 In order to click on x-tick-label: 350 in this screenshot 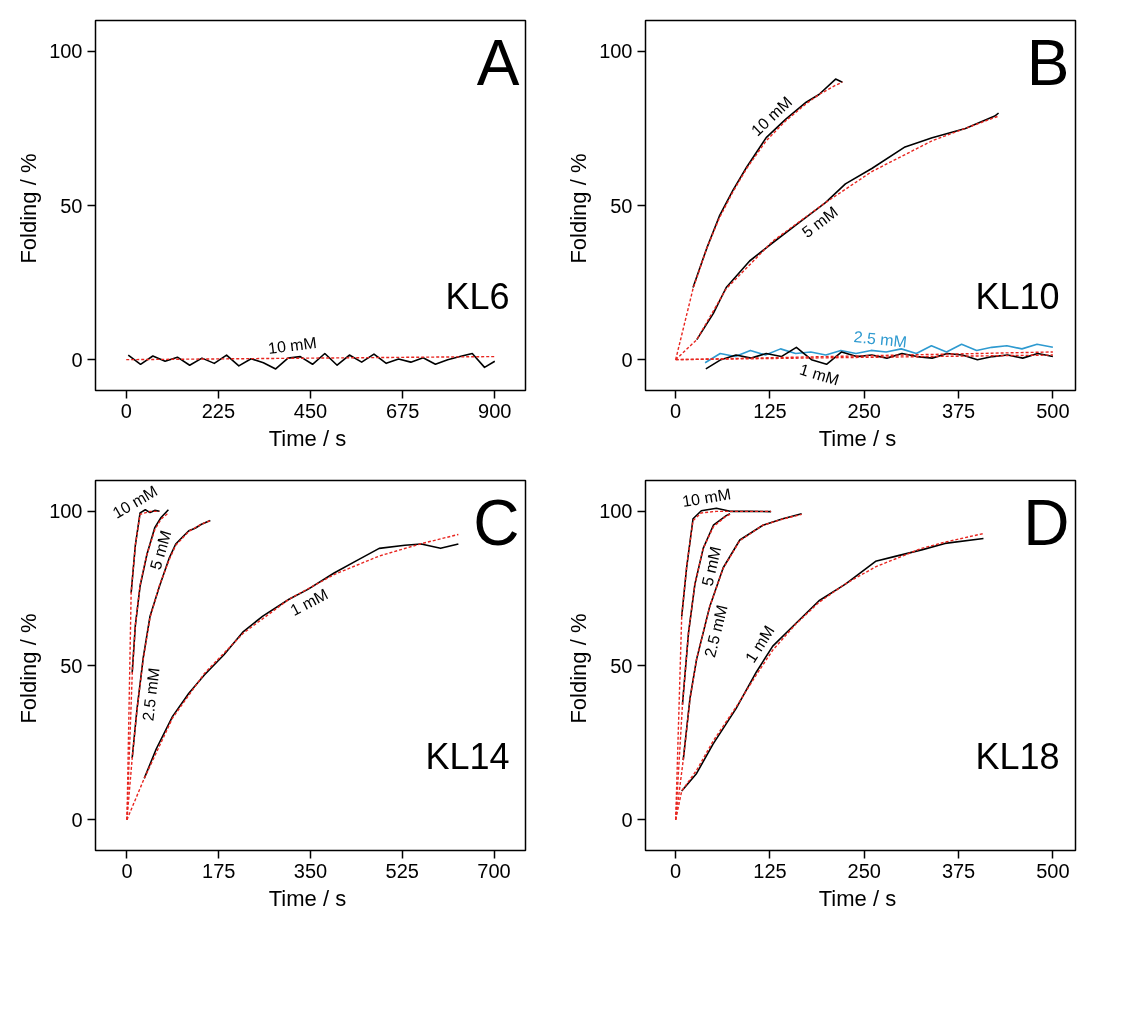, I will do `click(310, 870)`.